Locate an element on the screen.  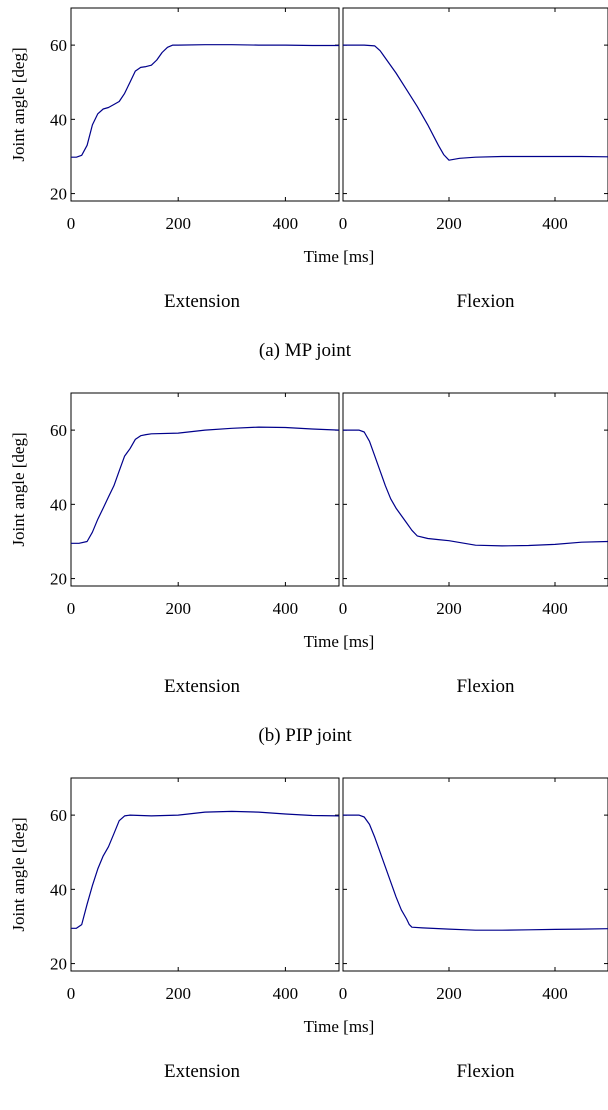
panel-2: Joint angle [deg]Time [ms](c) DIP joint is located at coordinates (192, 926).